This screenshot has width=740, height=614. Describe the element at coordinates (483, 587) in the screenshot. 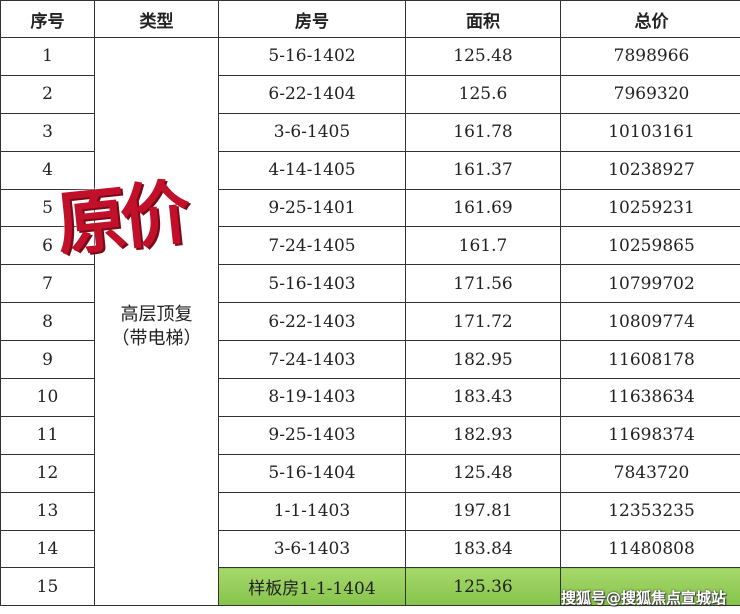

I see `cell-area: 125.36` at that location.